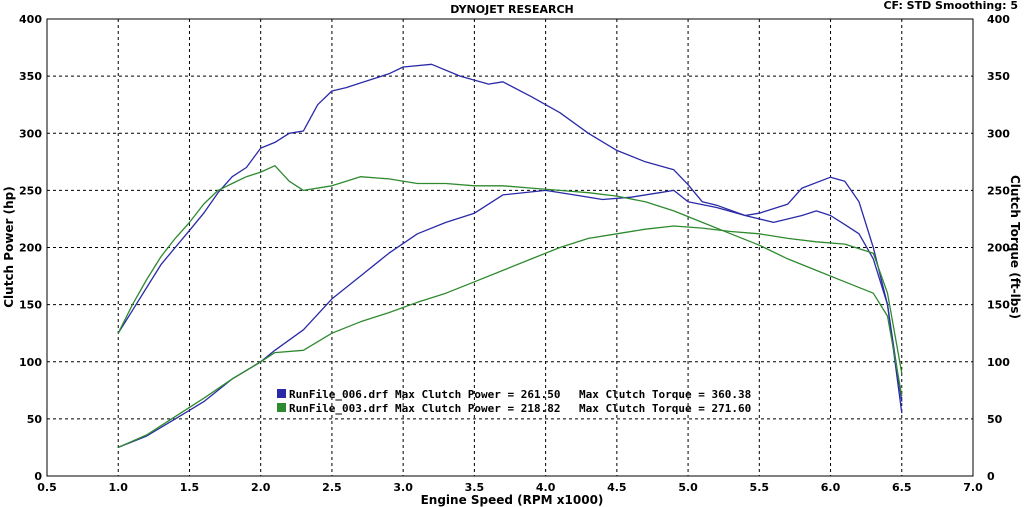 Image resolution: width=1024 pixels, height=507 pixels. Describe the element at coordinates (831, 487) in the screenshot. I see `x-tick-label: 6.0` at that location.